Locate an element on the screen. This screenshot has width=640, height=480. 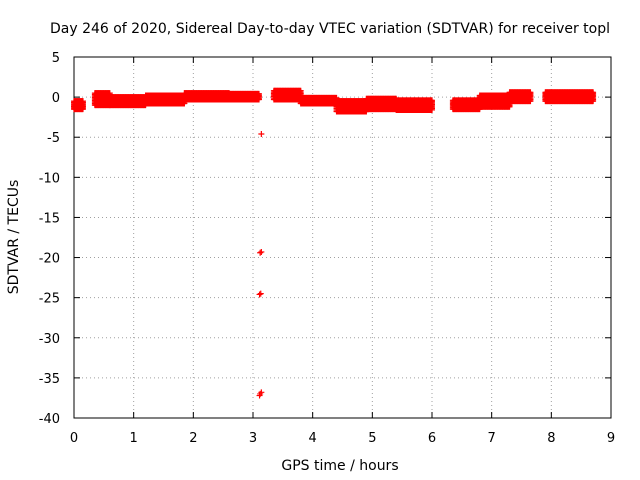
x-tick-label: 1 is located at coordinates (134, 438).